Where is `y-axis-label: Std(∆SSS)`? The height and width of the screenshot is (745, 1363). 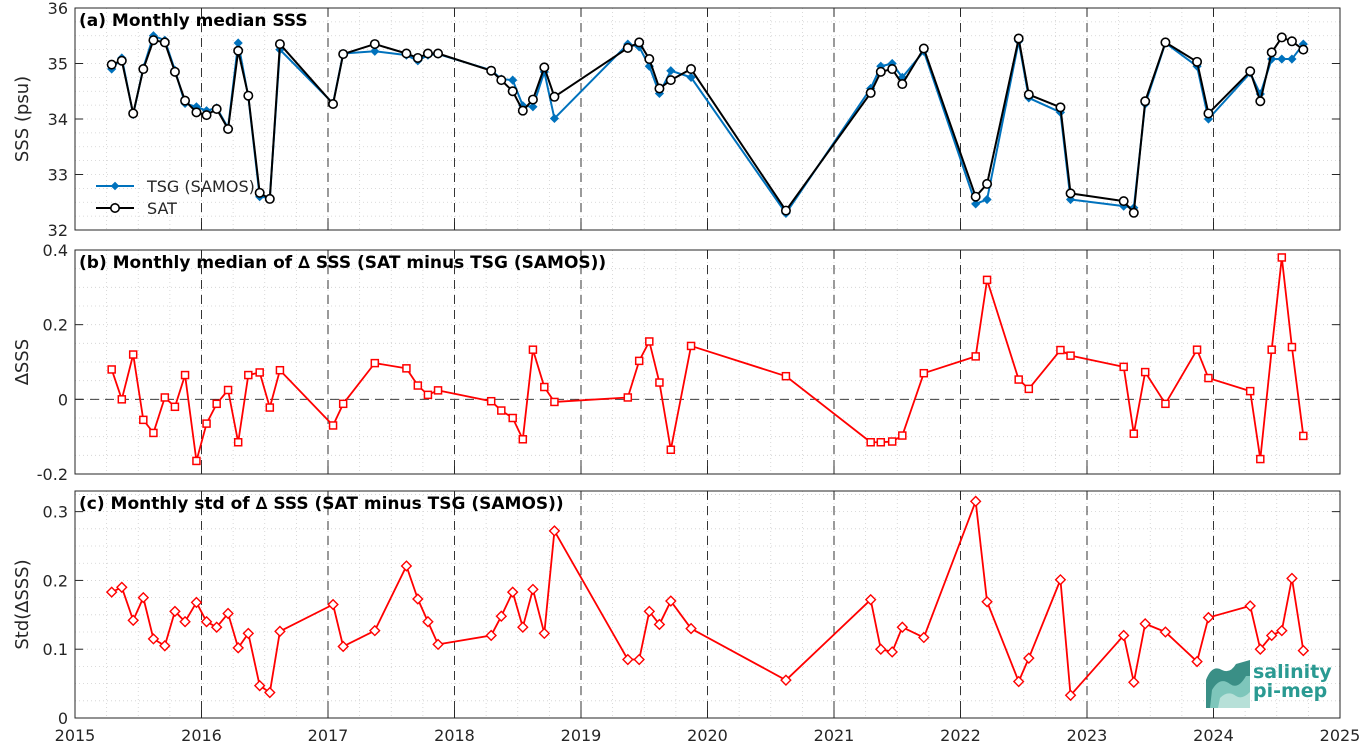 y-axis-label: Std(∆SSS) is located at coordinates (22, 604).